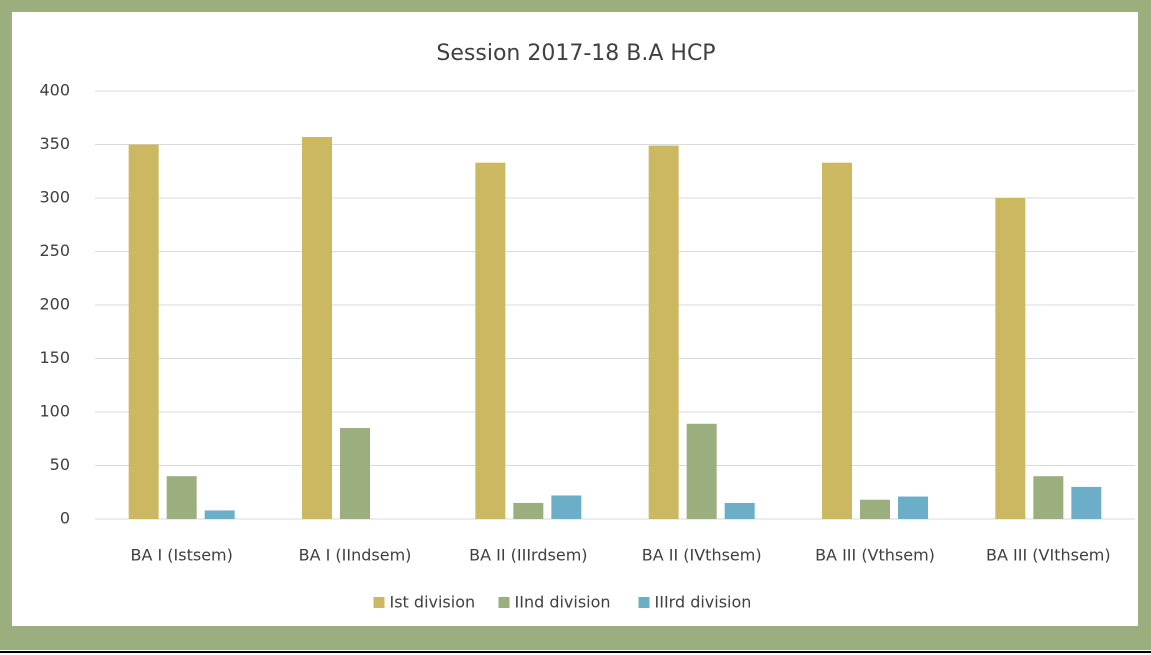 The width and height of the screenshot is (1151, 655). I want to click on y-tick-label: 50, so click(60, 464).